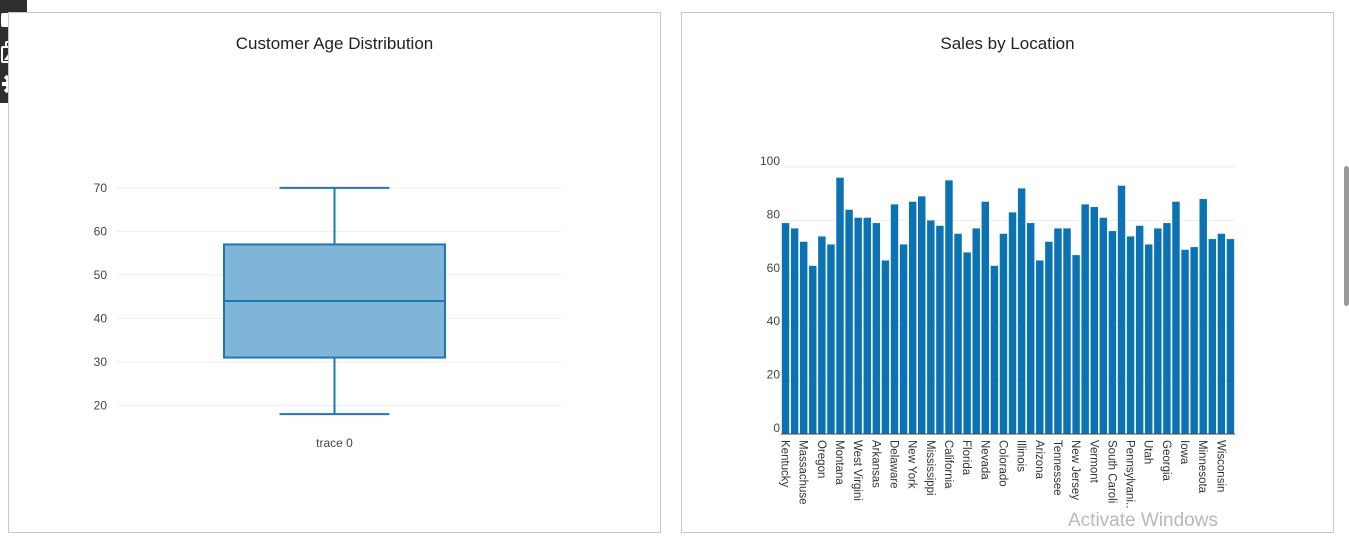 This screenshot has height=540, width=1349. I want to click on x-tick-label: California, so click(948, 464).